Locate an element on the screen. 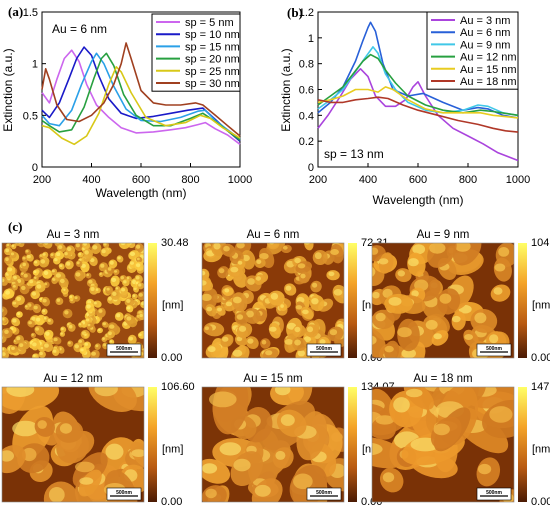 The width and height of the screenshot is (550, 523). afm-tile-3: Au = 12 nm 500nm 106.60 [nm] 0.00 is located at coordinates (98, 440).